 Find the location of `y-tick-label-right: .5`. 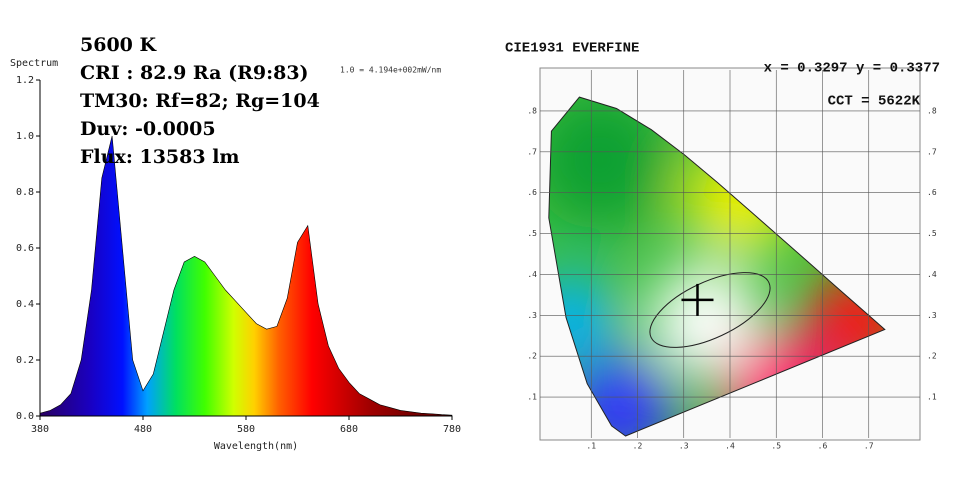

y-tick-label-right: .5 is located at coordinates (932, 233).